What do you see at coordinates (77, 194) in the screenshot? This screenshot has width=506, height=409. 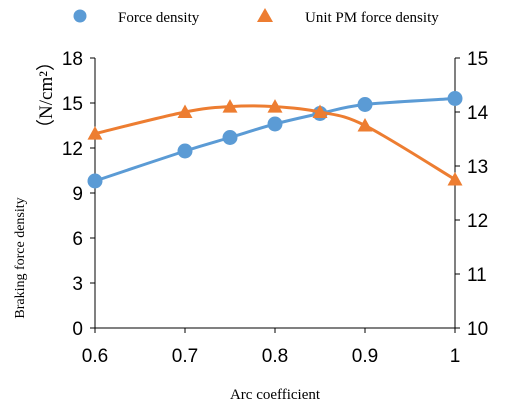 I see `y-tick-label: 9` at bounding box center [77, 194].